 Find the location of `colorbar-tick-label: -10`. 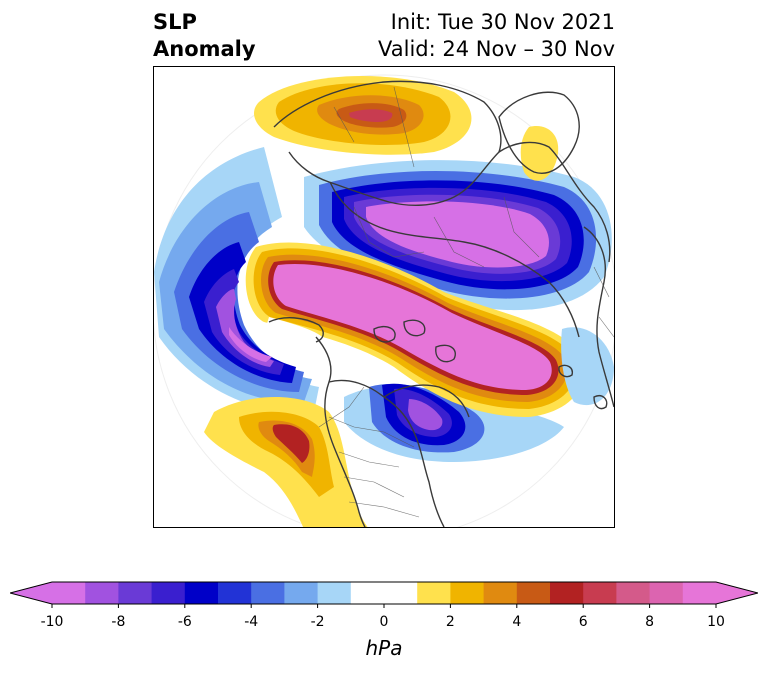

colorbar-tick-label: -10 is located at coordinates (52, 622).